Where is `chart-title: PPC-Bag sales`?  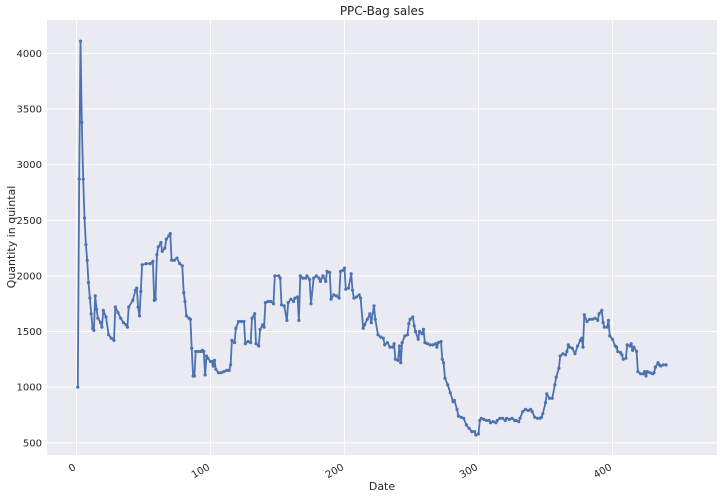
chart-title: PPC-Bag sales is located at coordinates (382, 11).